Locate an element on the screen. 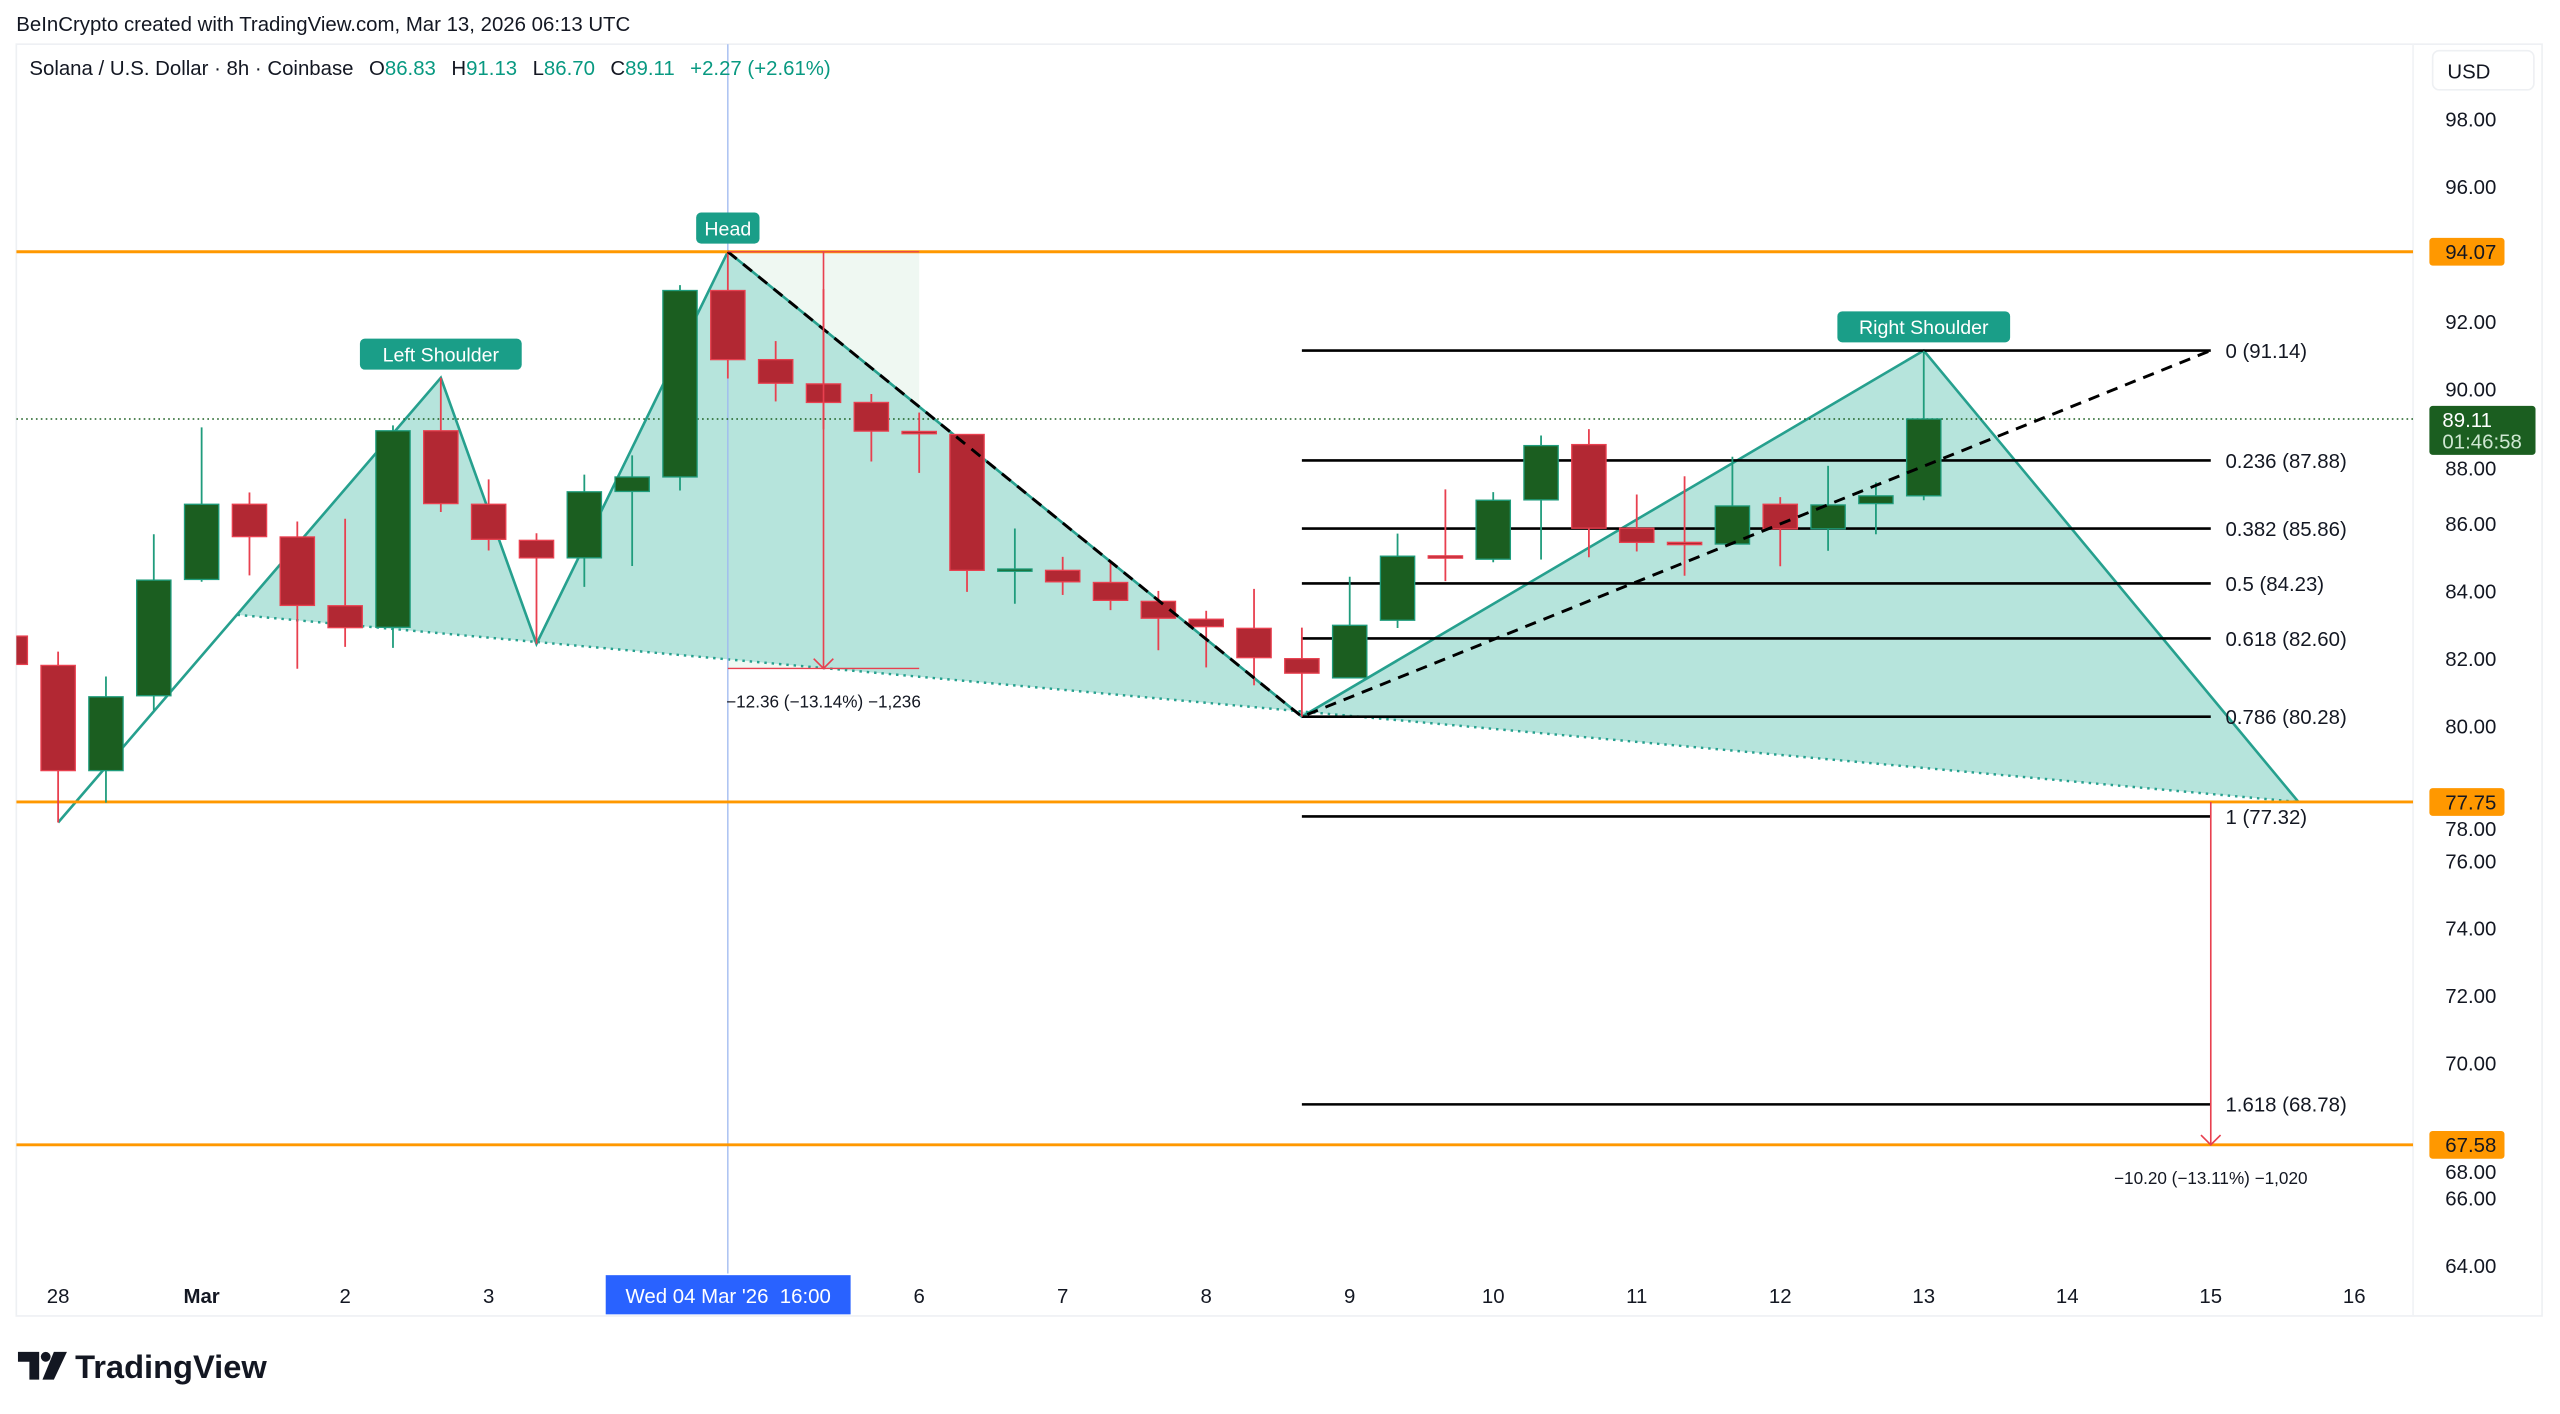 The image size is (2560, 1414). fib-level: 1 (77.32) is located at coordinates (1804, 818).